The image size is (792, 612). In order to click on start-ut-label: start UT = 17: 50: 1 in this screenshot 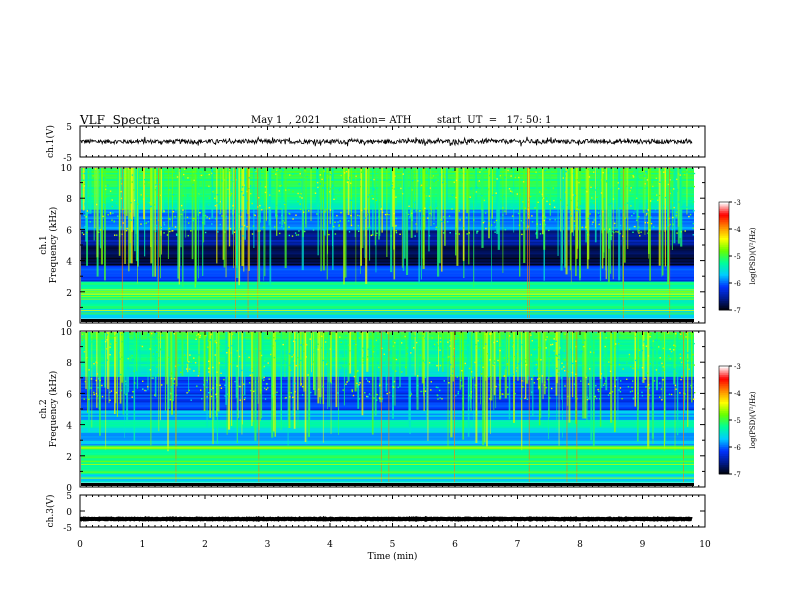, I will do `click(494, 120)`.